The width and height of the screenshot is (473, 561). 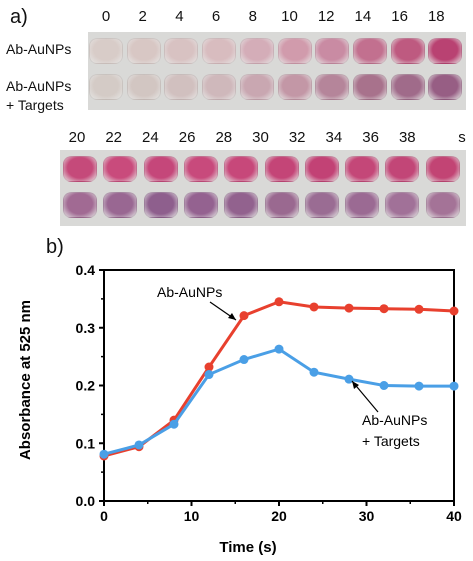 I want to click on x-axis-label: Time (s), so click(x=247, y=547).